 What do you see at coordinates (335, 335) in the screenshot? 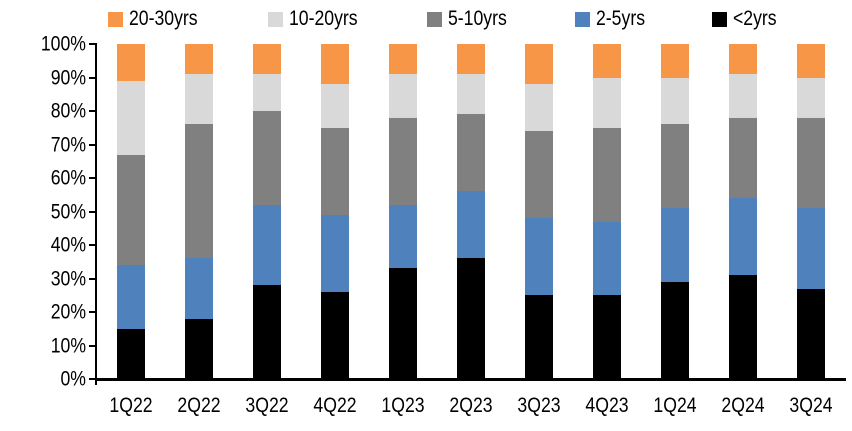
I see `segment--2yrs-4Q22` at bounding box center [335, 335].